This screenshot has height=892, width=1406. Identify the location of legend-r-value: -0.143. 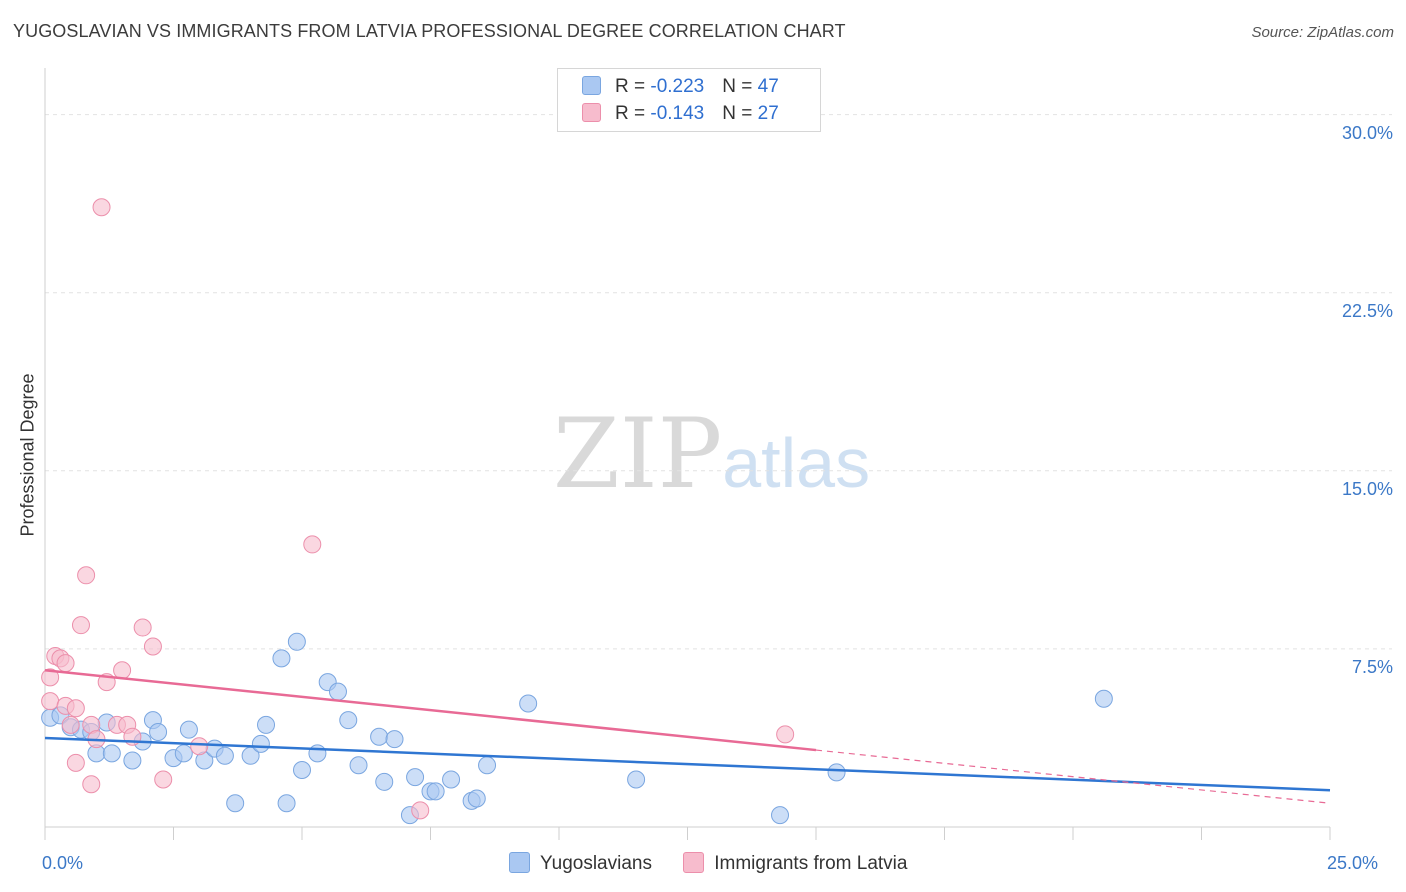
(677, 113).